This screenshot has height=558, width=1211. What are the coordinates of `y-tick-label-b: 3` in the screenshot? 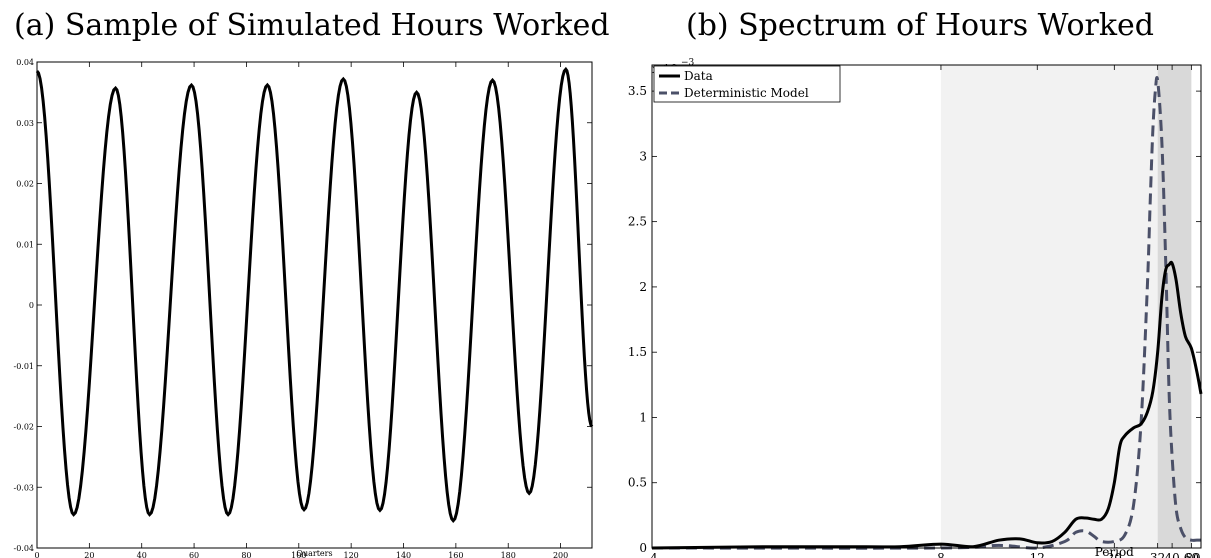 It's located at (643, 156).